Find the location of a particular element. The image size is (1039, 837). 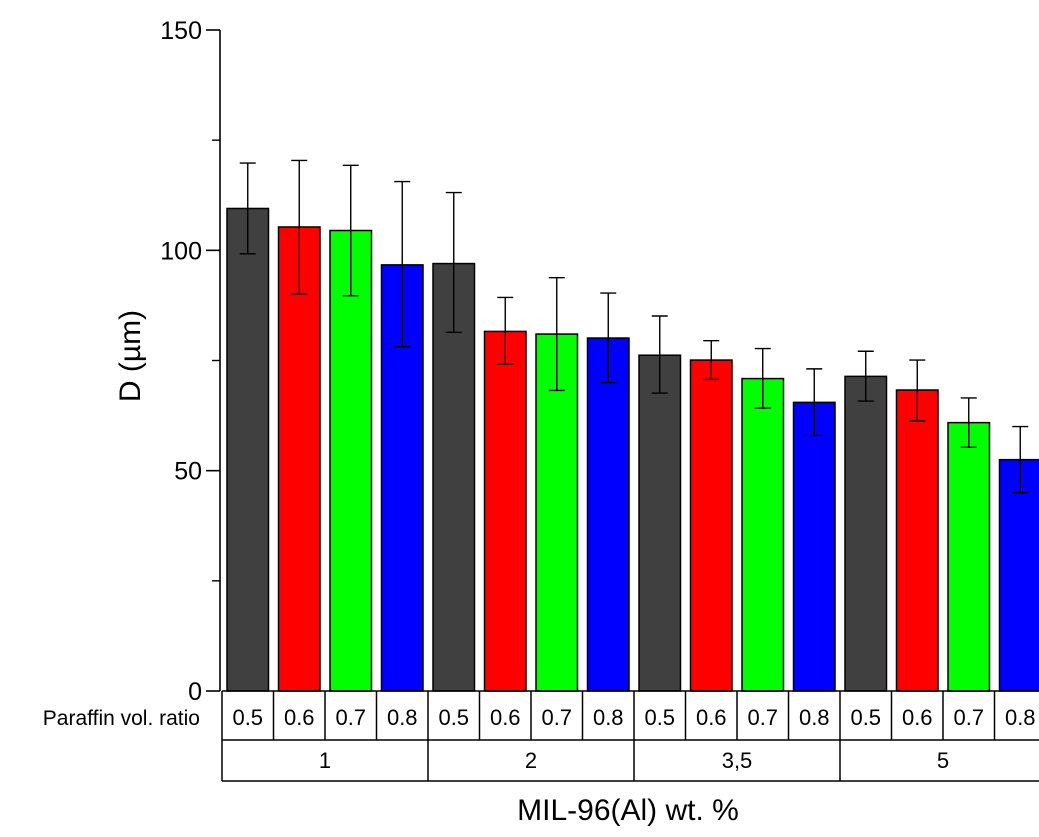

bar-5-0.7 is located at coordinates (969, 557).